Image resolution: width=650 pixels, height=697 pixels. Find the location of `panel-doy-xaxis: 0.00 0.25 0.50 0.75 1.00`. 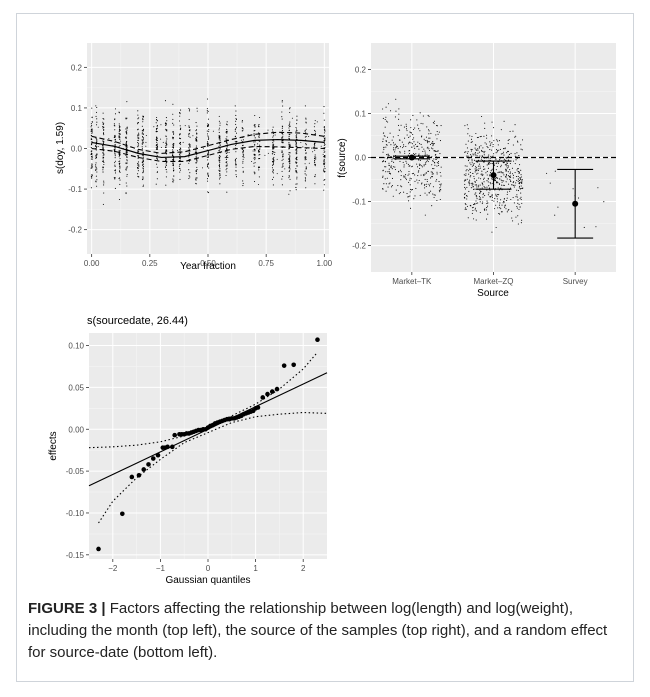

panel-doy-xaxis: 0.00 0.25 0.50 0.75 1.00 is located at coordinates (208, 261).